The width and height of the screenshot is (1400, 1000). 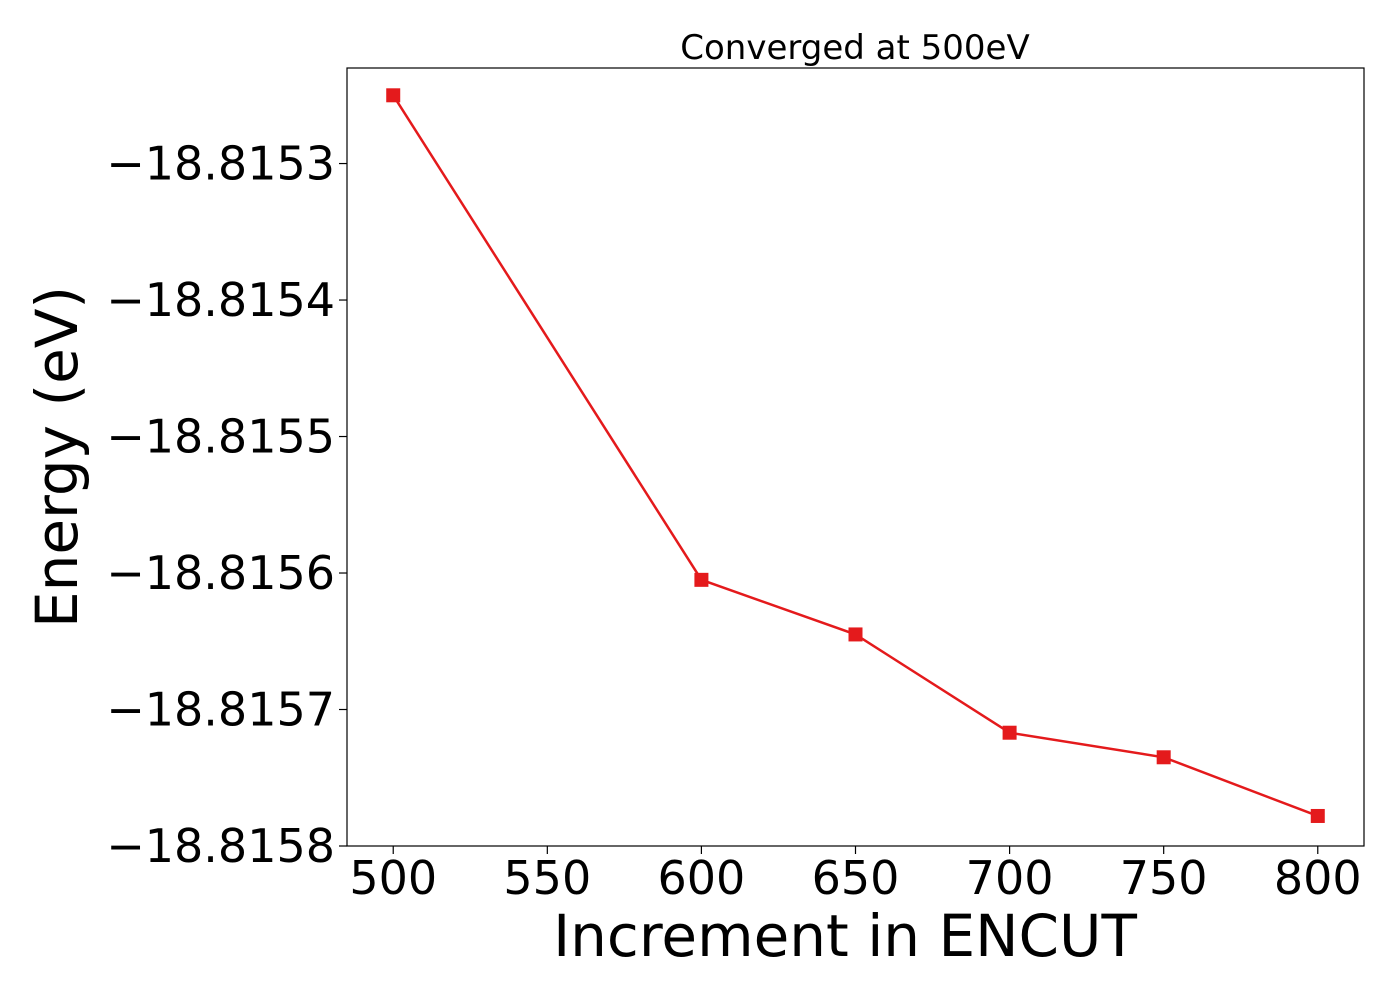 I want to click on y-tick-label: −18.8155, so click(x=220, y=437).